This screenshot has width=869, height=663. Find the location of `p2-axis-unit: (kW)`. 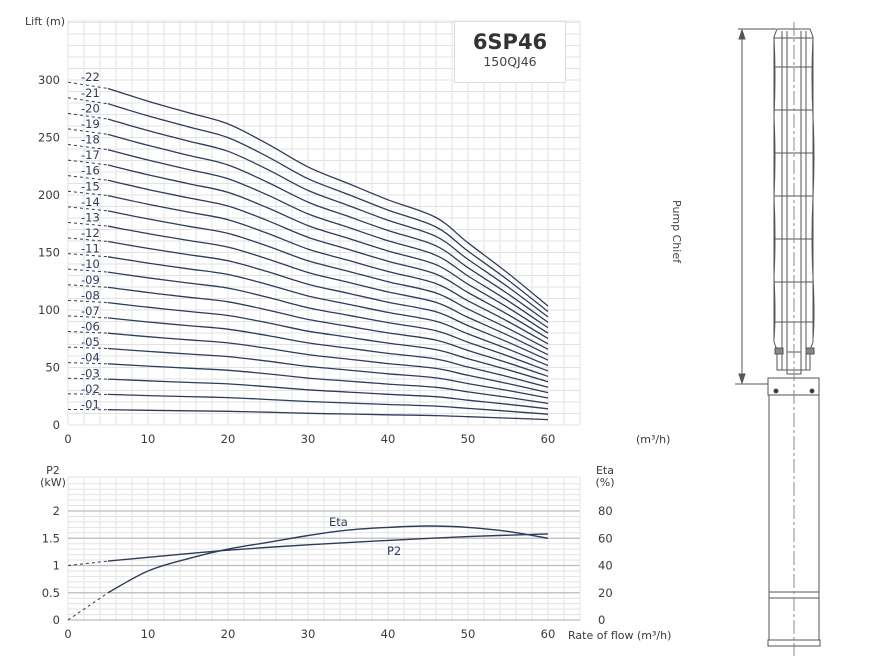

p2-axis-unit: (kW) is located at coordinates (53, 482).